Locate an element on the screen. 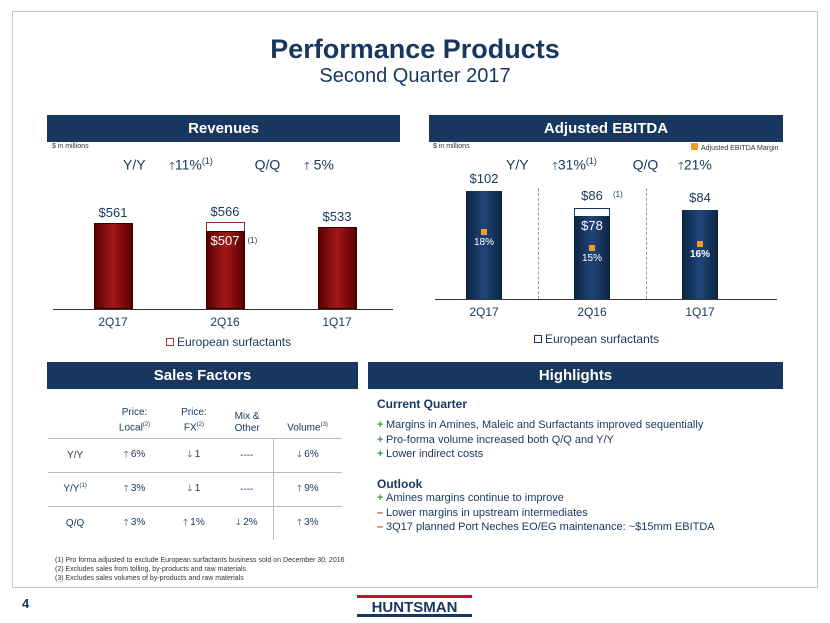  outlook-heading: Outlook is located at coordinates (400, 484).